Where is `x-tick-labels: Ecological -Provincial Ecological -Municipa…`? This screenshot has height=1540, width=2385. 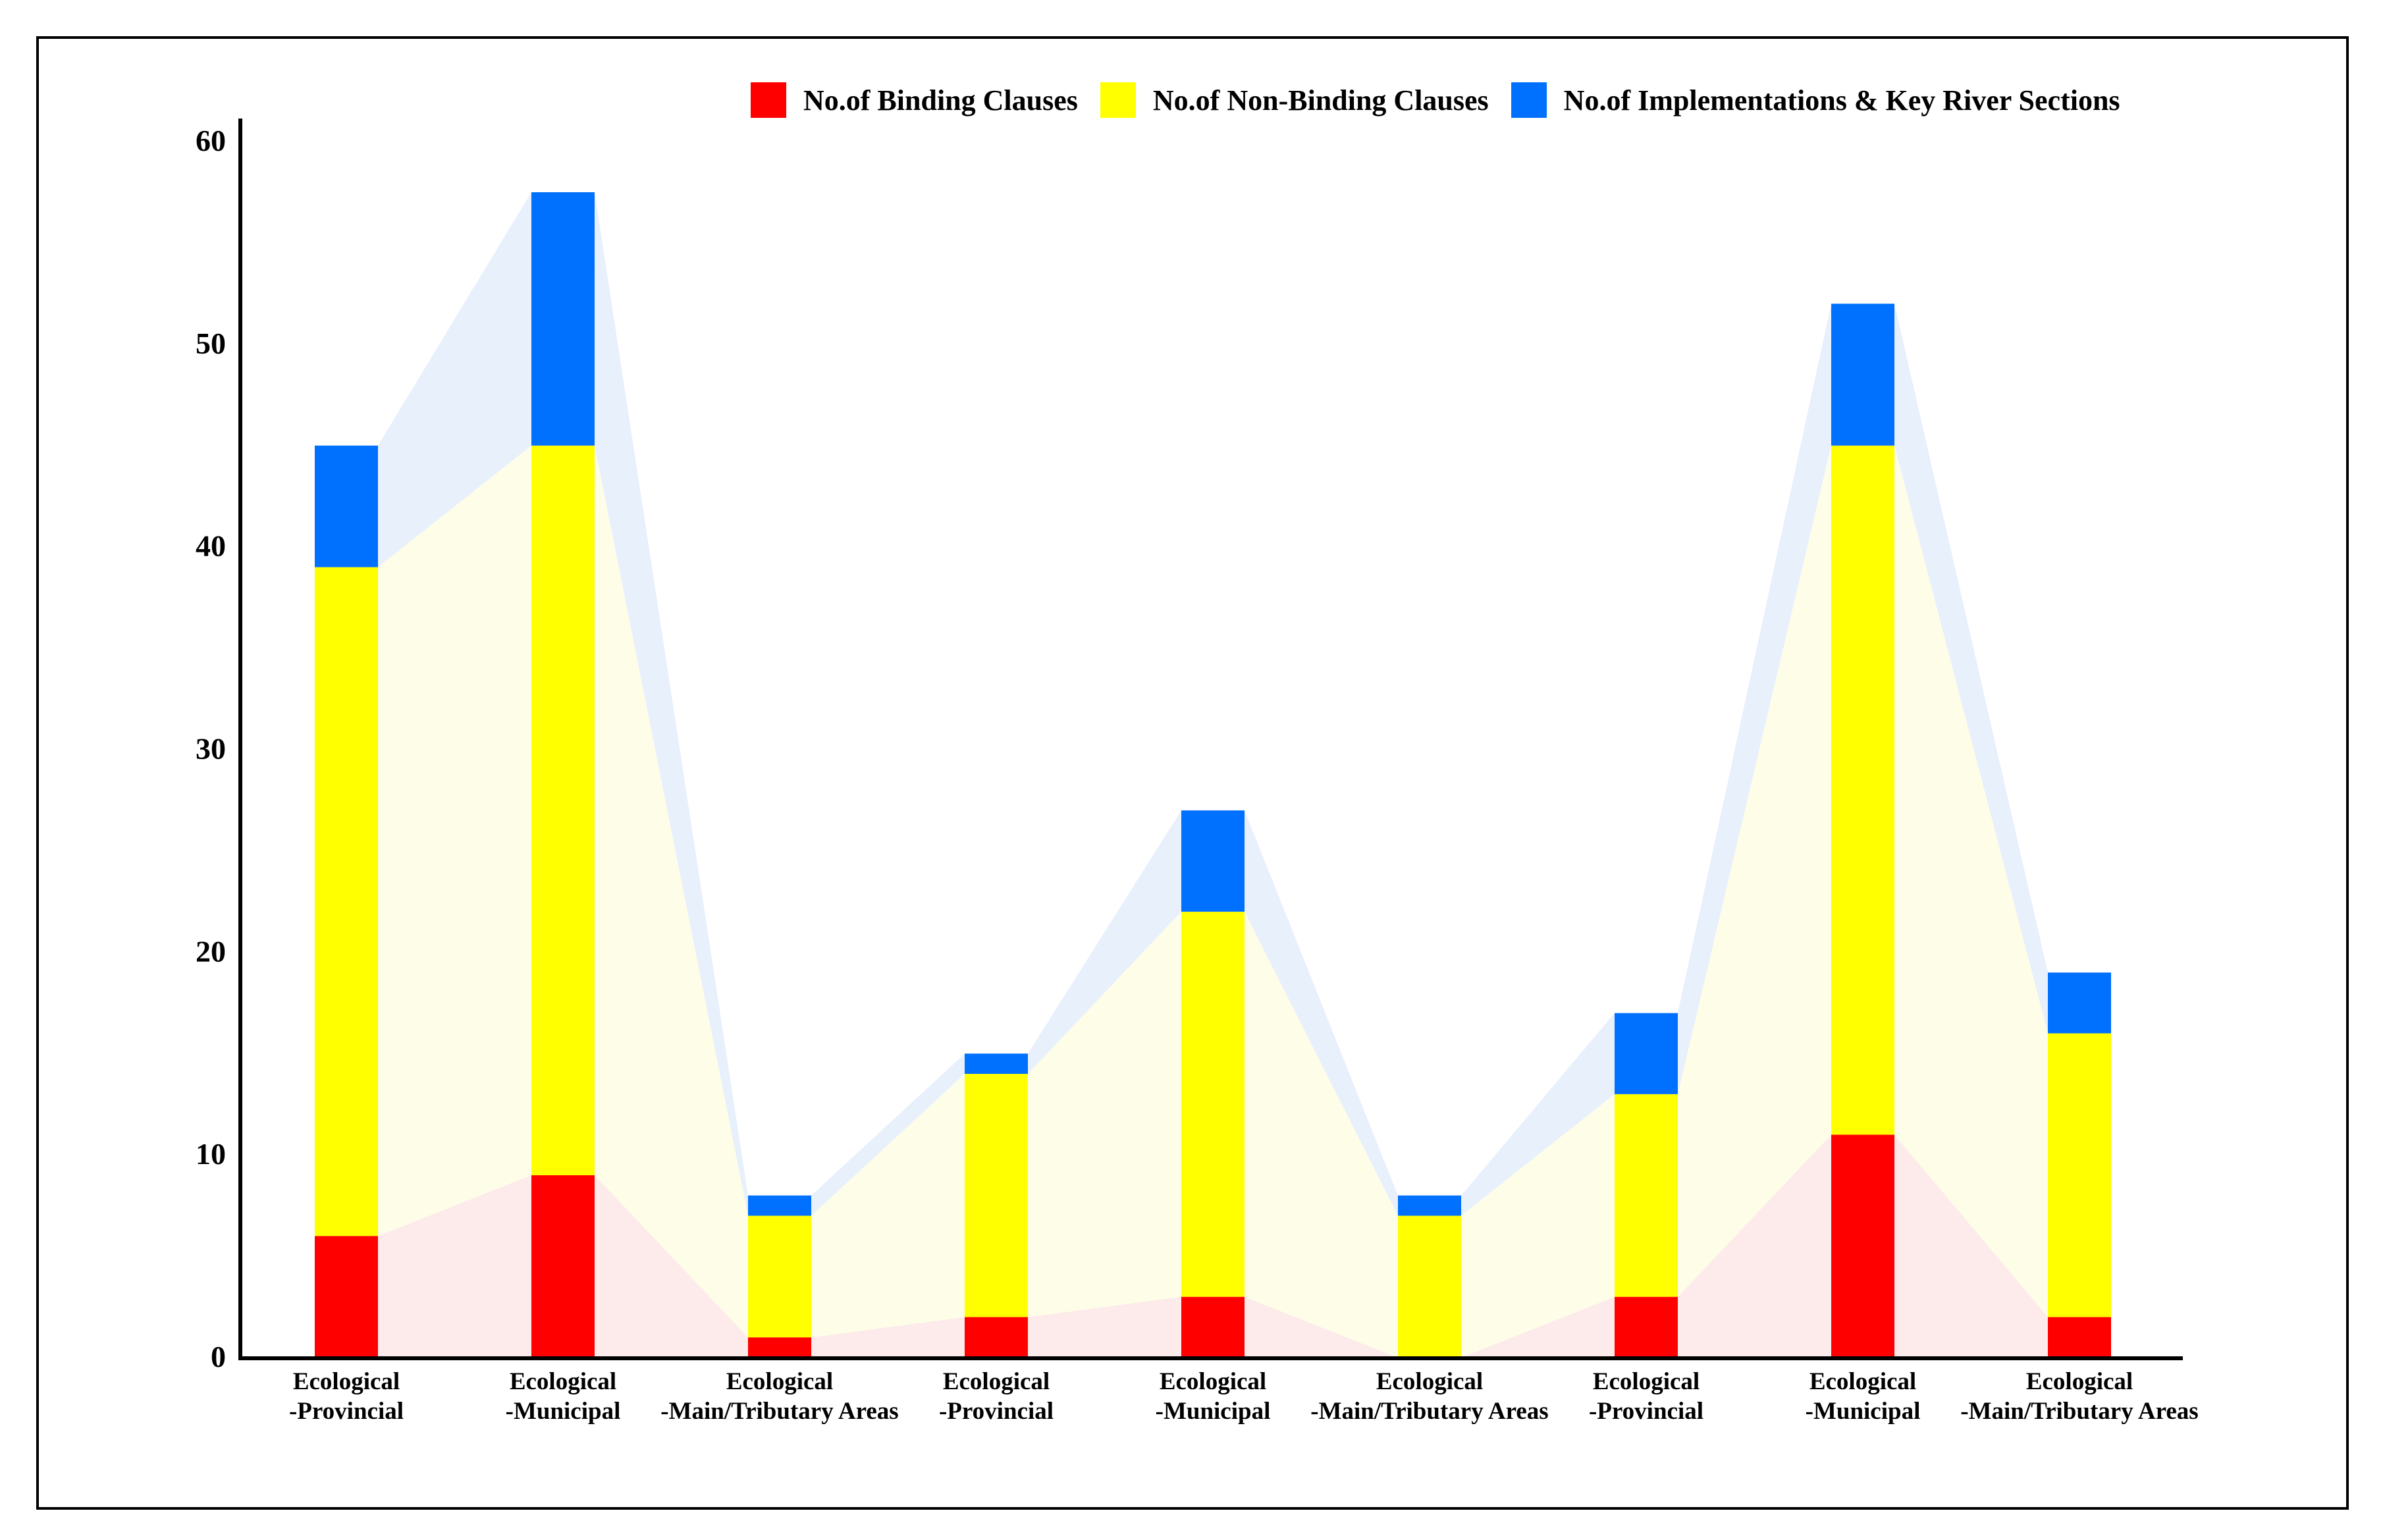 x-tick-labels: Ecological -Provincial Ecological -Municipa… is located at coordinates (1244, 1396).